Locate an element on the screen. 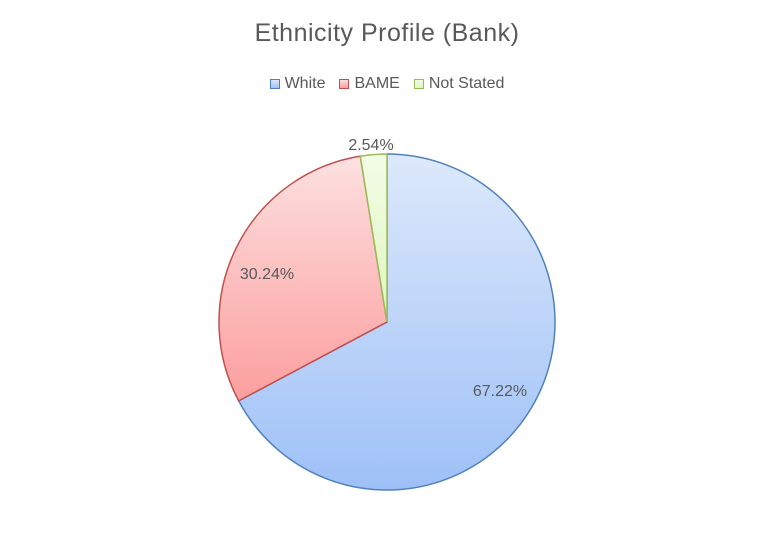 This screenshot has width=774, height=542. data-label-white: 67.22% is located at coordinates (500, 391).